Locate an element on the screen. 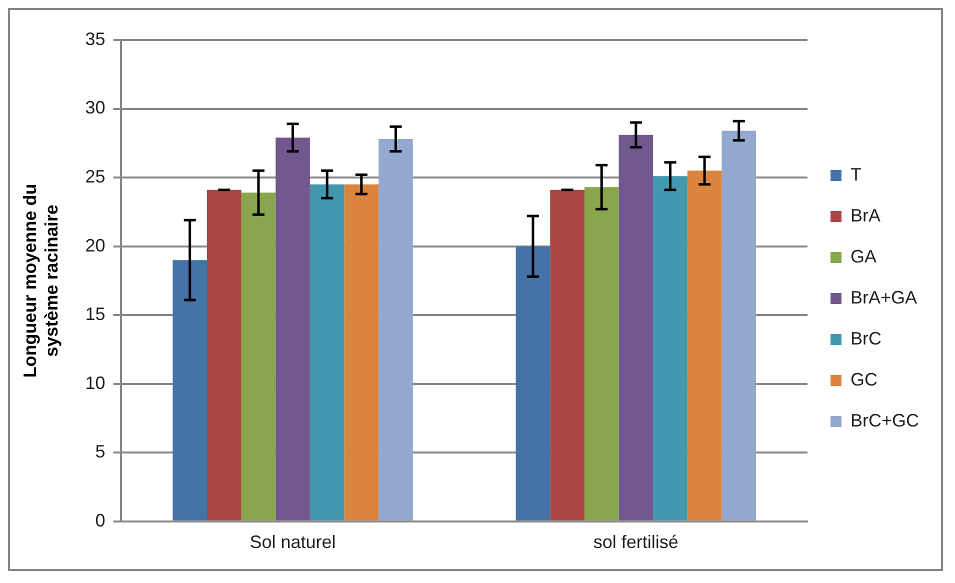 Image resolution: width=955 pixels, height=583 pixels. y-tick-label: 35 is located at coordinates (95, 38).